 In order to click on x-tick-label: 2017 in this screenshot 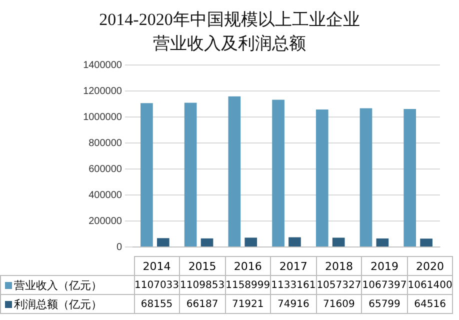, I will do `click(293, 266)`.